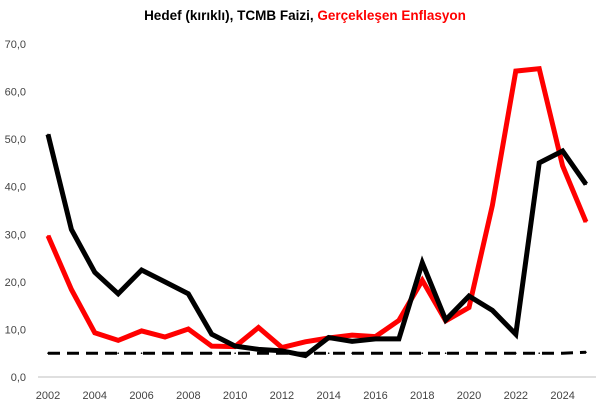  I want to click on x-tick-label: 2020, so click(469, 396).